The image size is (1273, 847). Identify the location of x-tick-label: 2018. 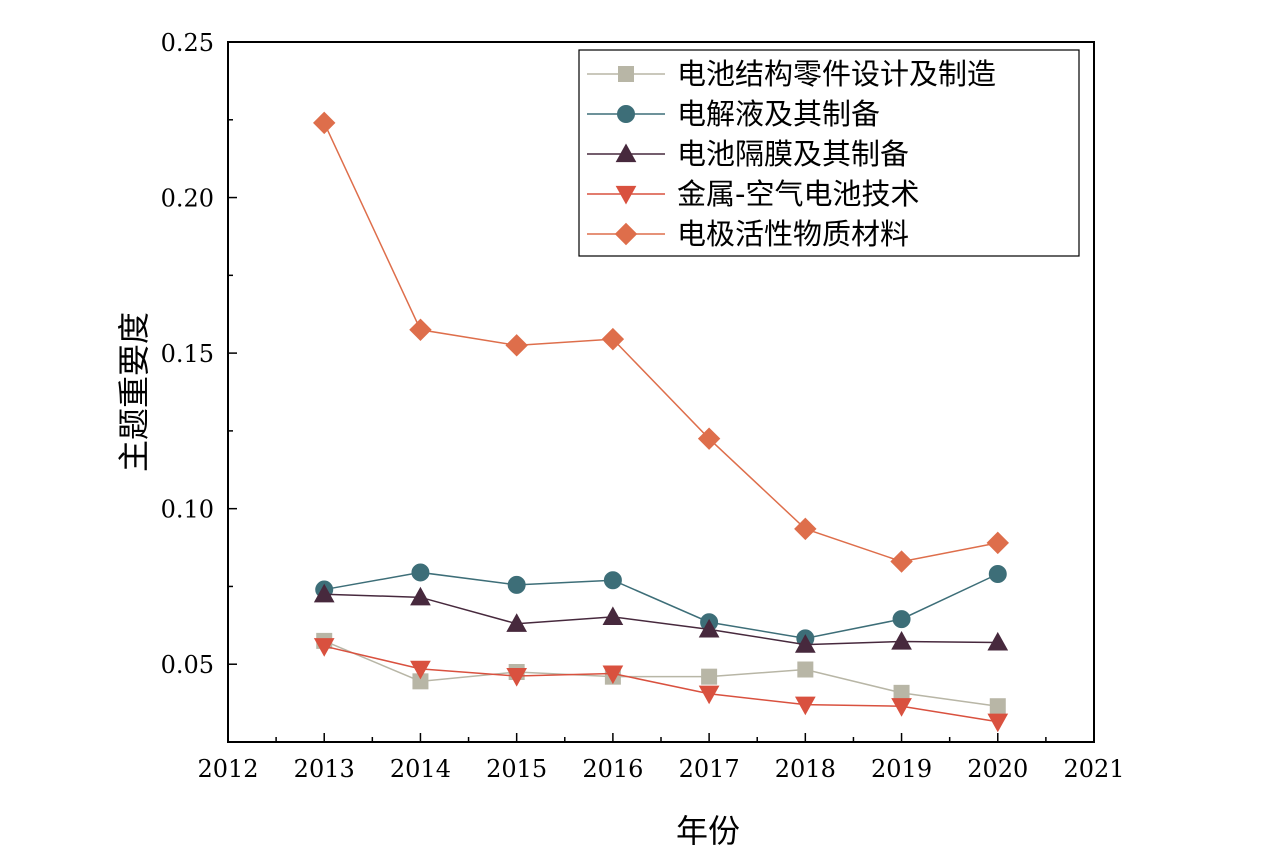
(805, 769).